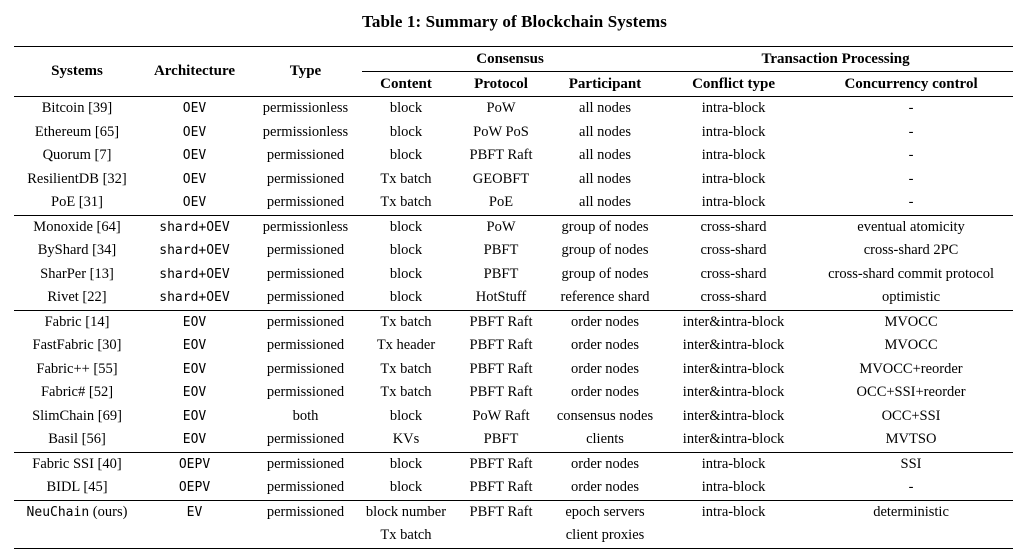 This screenshot has height=559, width=1029. I want to click on cell-system: Fabric SSI [40], so click(77, 463).